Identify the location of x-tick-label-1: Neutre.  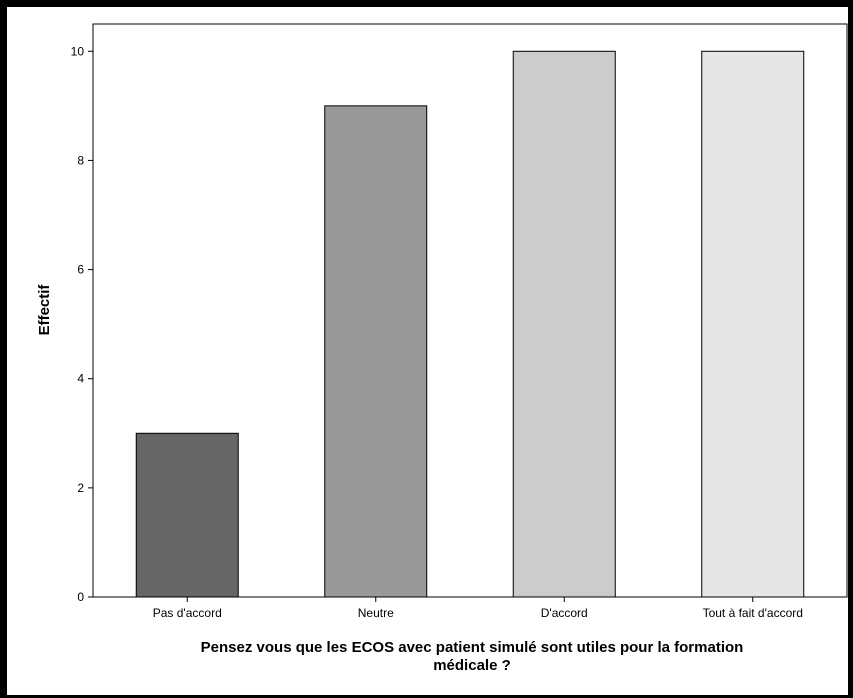
(376, 613).